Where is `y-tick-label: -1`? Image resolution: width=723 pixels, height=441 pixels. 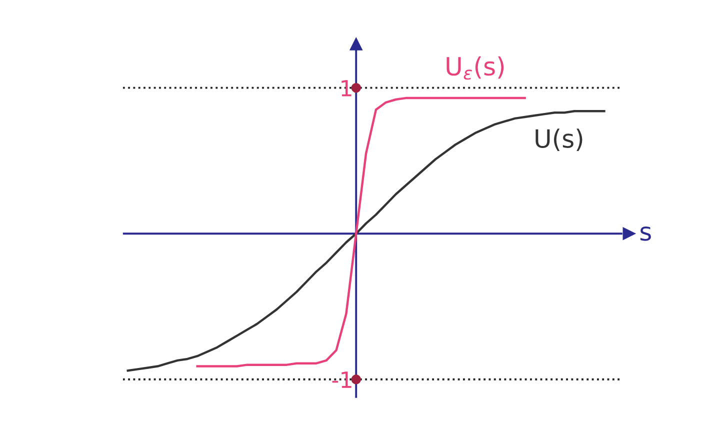 y-tick-label: -1 is located at coordinates (342, 380).